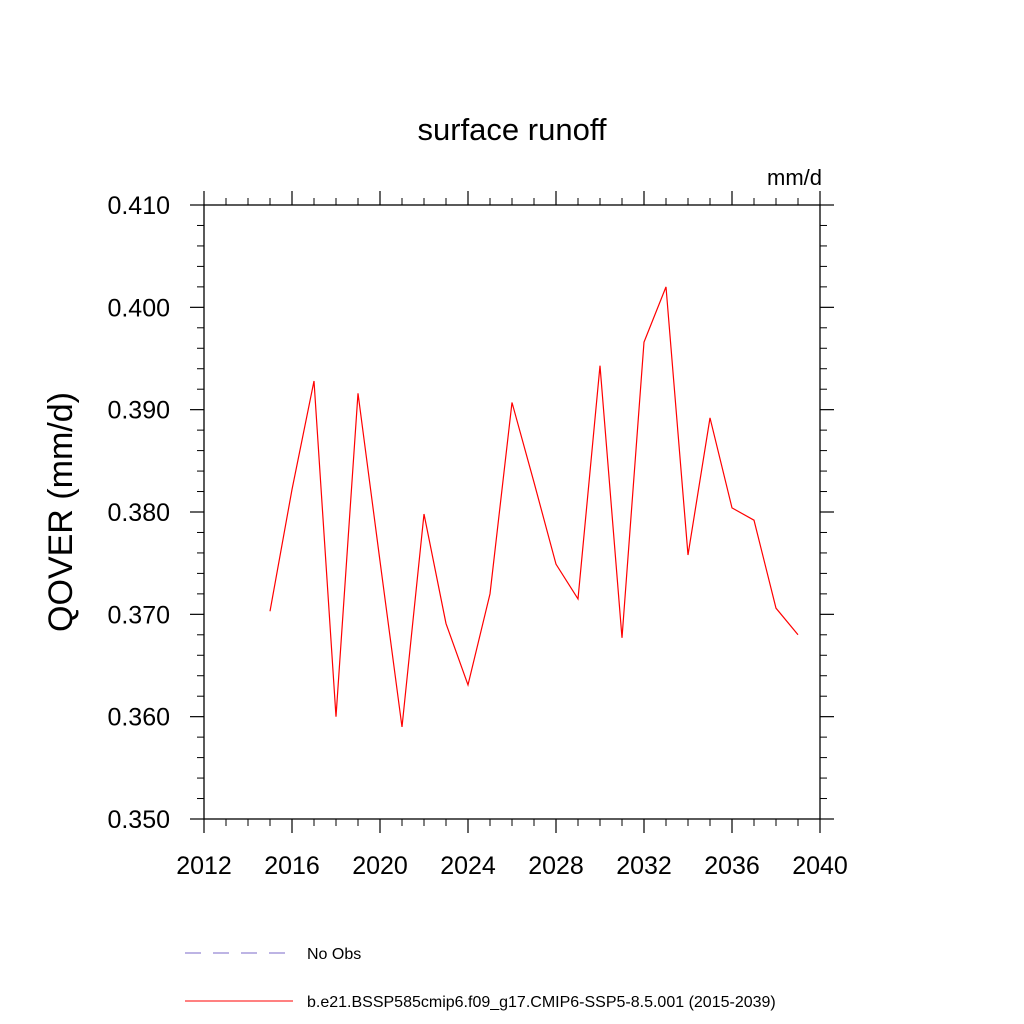  I want to click on y-tick-label: 0.380, so click(138, 513).